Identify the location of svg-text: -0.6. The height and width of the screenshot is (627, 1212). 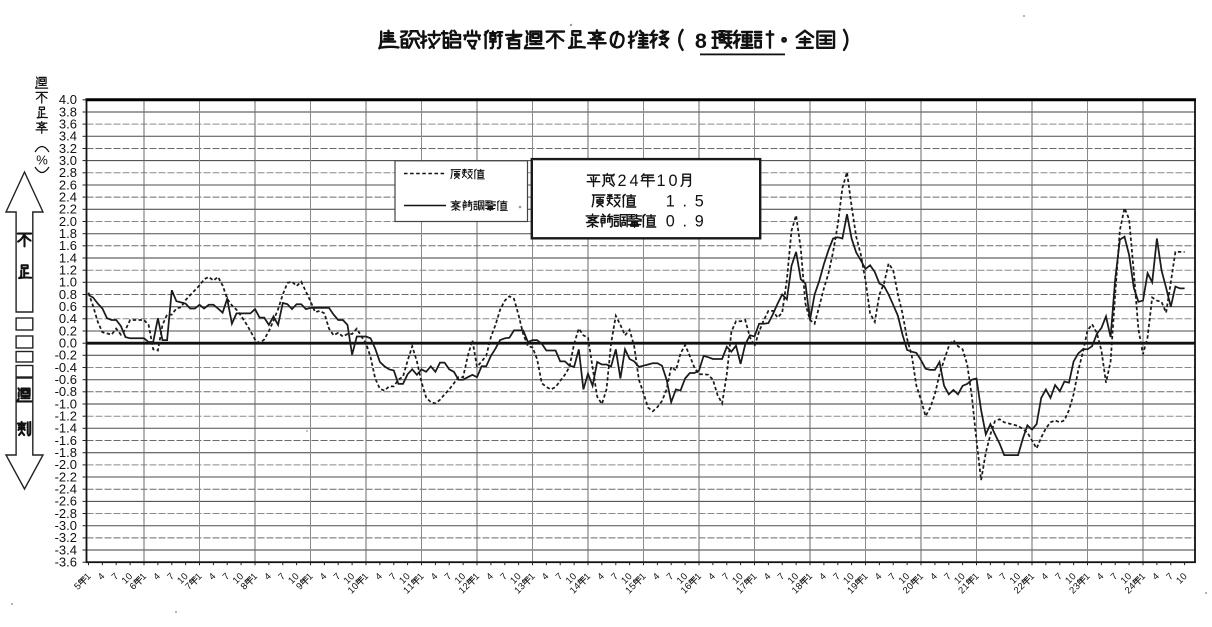
(66, 379).